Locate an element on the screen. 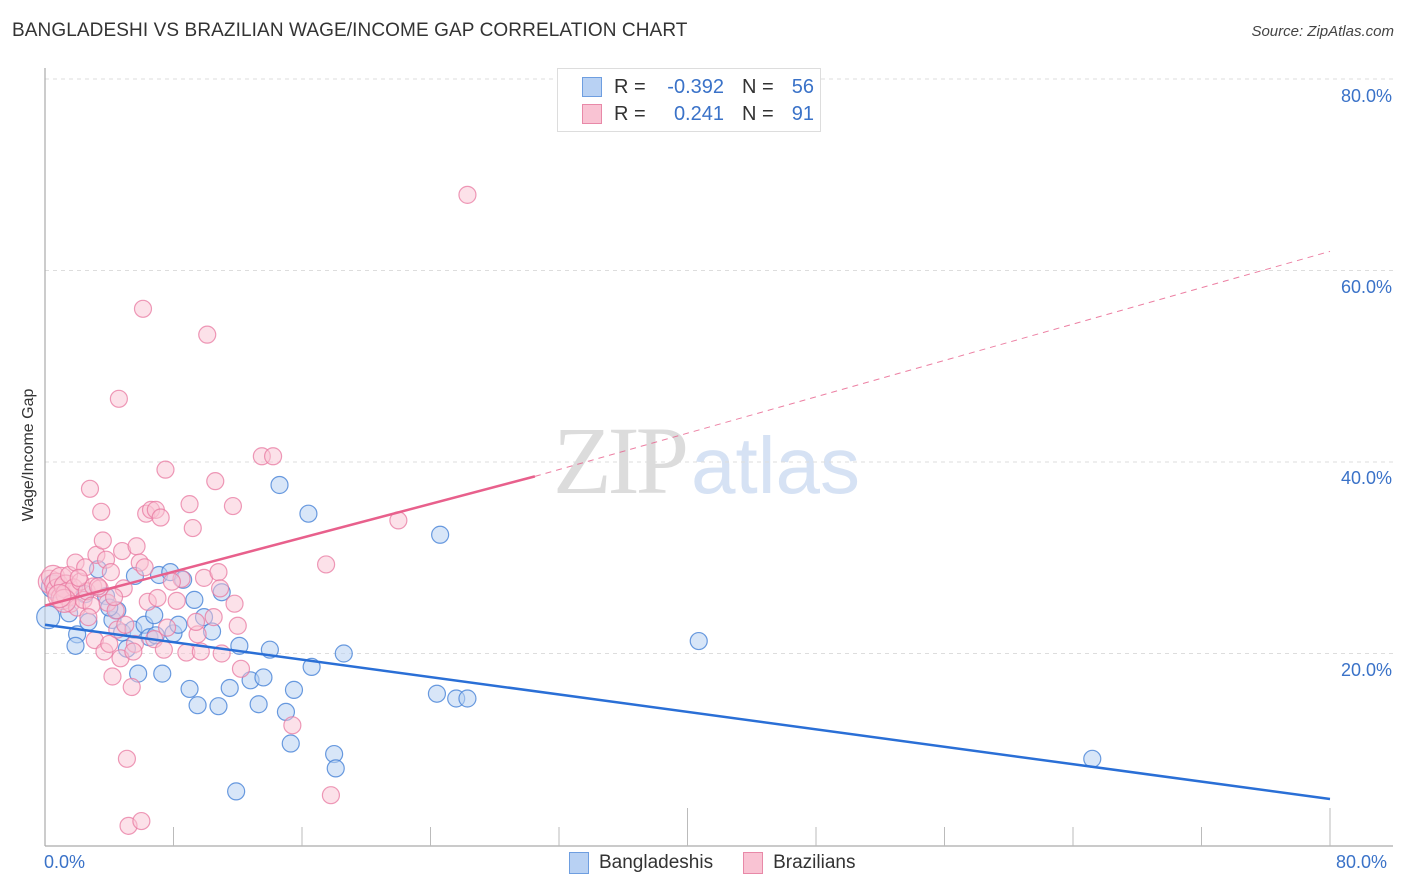  legend-row-bangladeshis: R = -0.392 N = 56 is located at coordinates (698, 87).